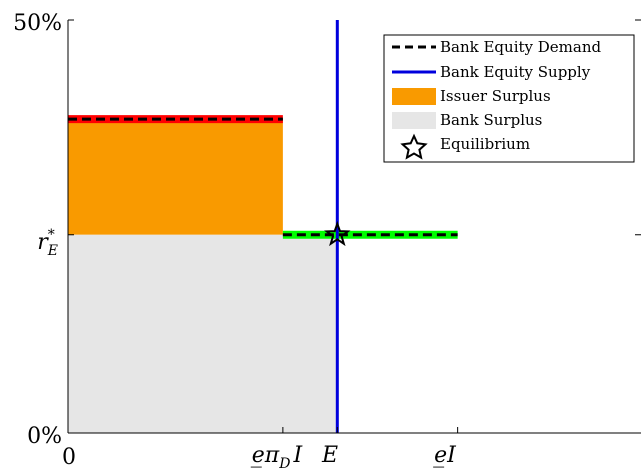 The height and width of the screenshot is (471, 641). Describe the element at coordinates (277, 457) in the screenshot. I see `x-tick-label-epid: e̲πD I` at that location.